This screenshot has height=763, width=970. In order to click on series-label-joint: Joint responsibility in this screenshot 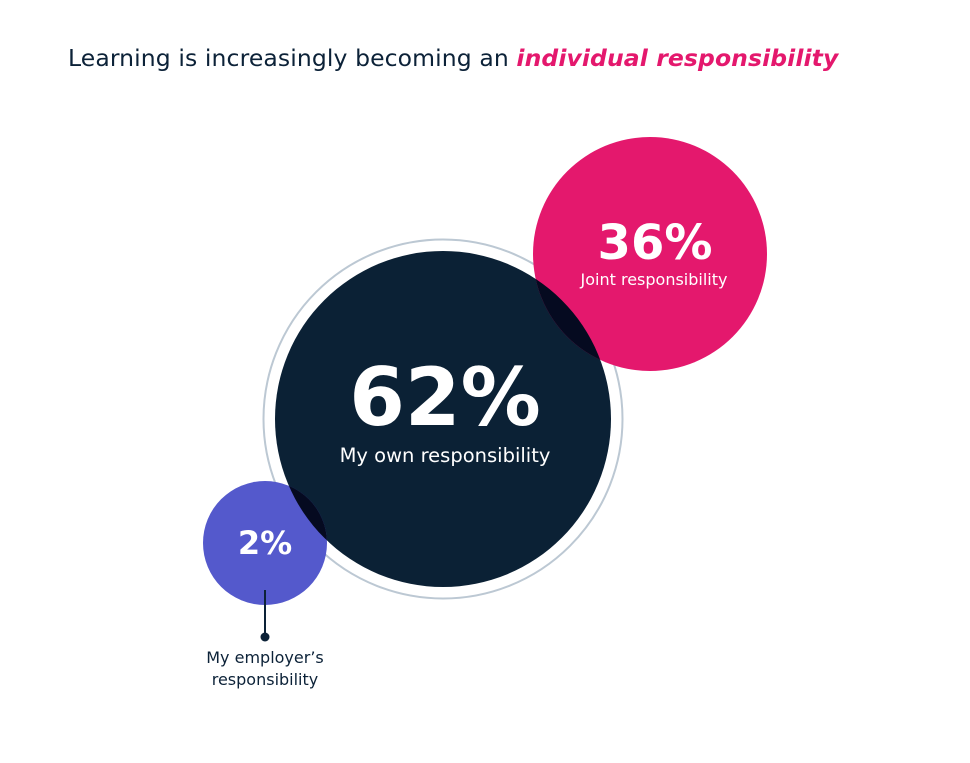, I will do `click(654, 279)`.